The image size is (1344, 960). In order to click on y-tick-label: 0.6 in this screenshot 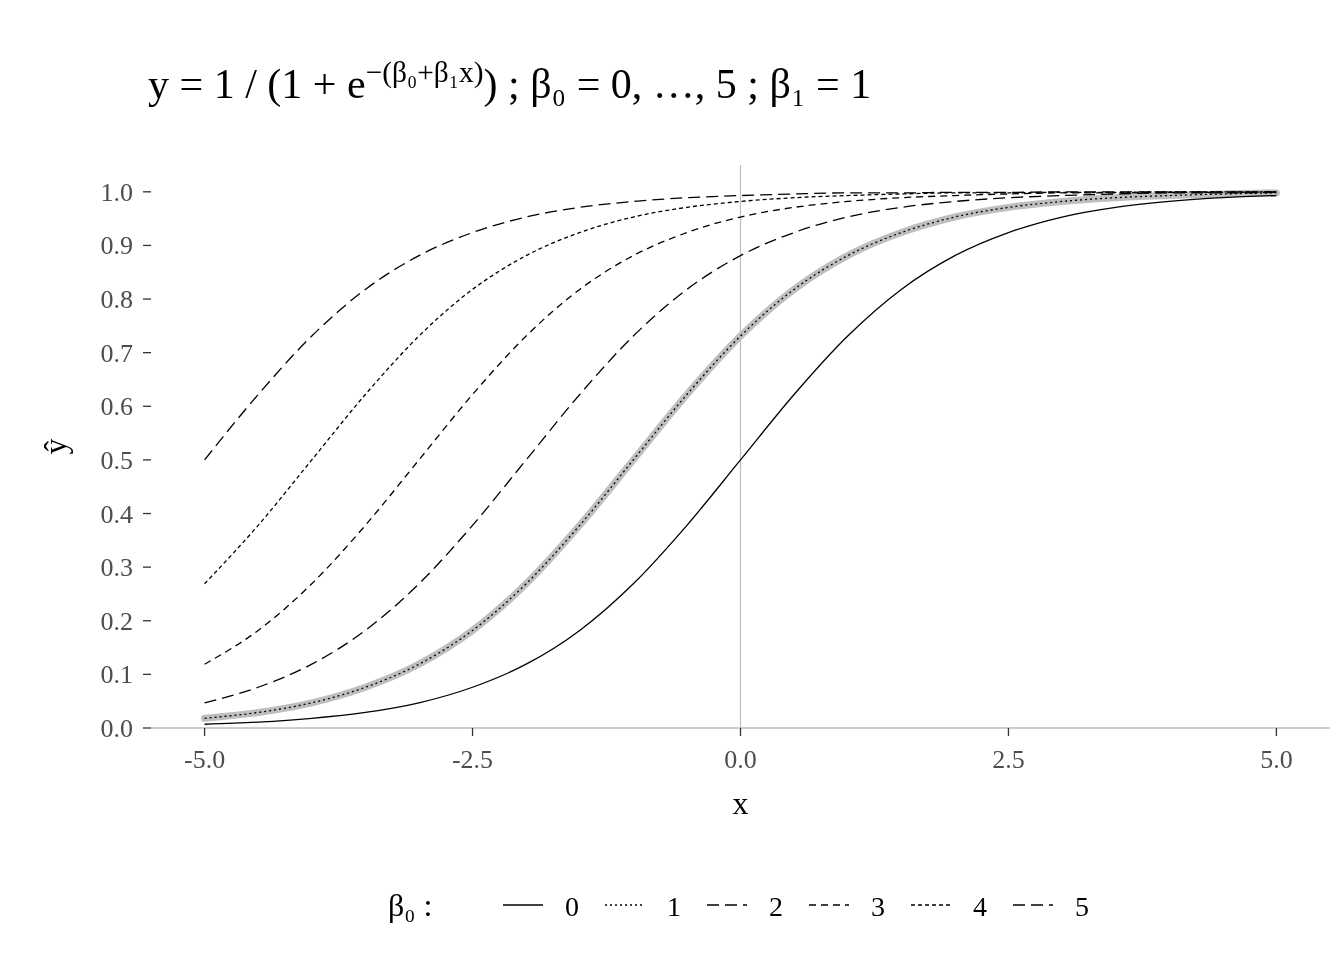, I will do `click(116, 407)`.